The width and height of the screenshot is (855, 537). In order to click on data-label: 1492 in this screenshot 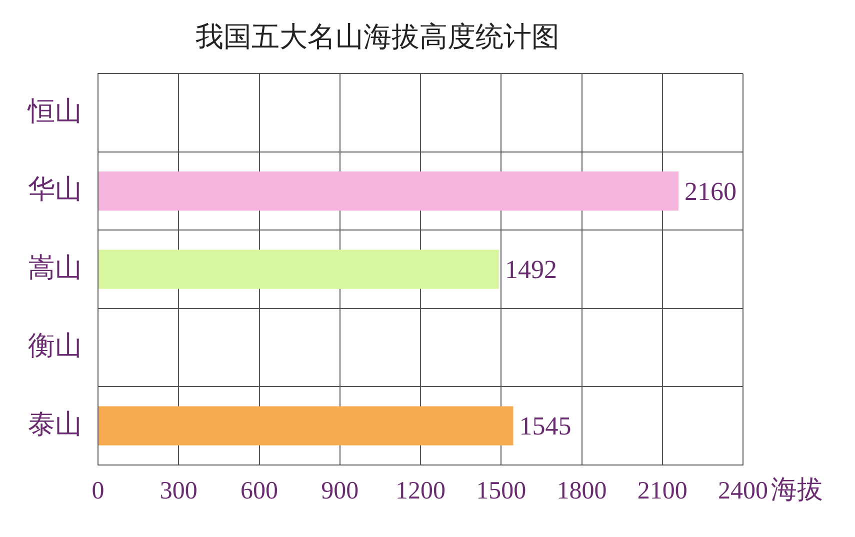, I will do `click(530, 269)`.